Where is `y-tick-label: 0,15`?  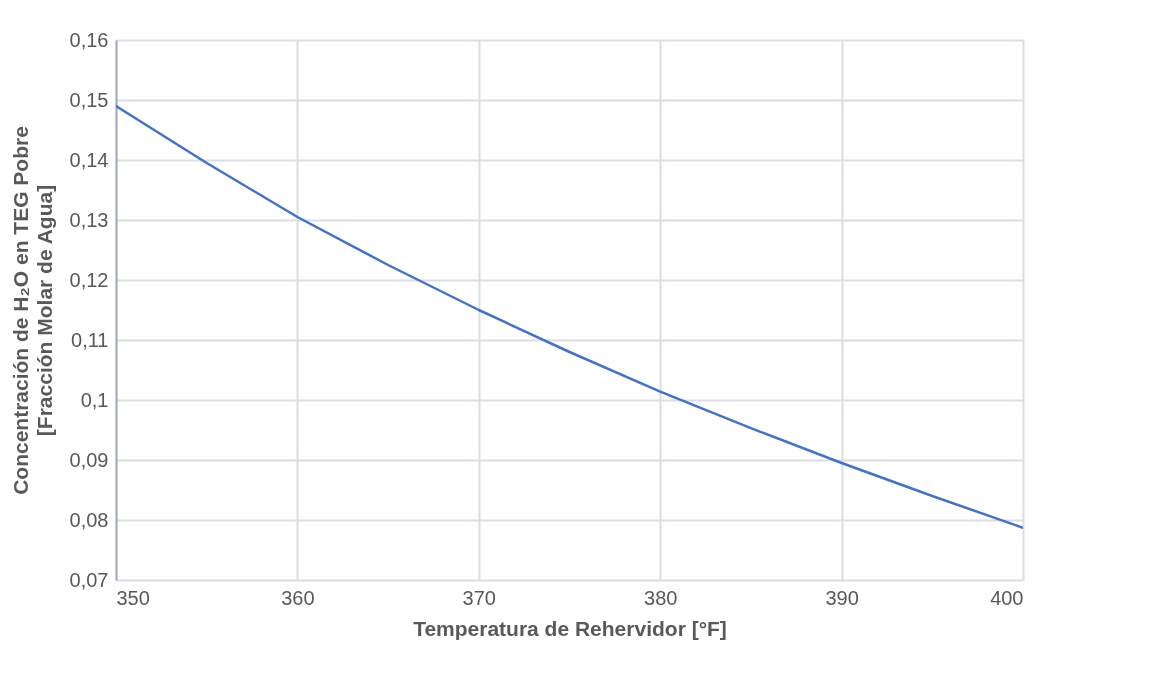
y-tick-label: 0,15 is located at coordinates (89, 99).